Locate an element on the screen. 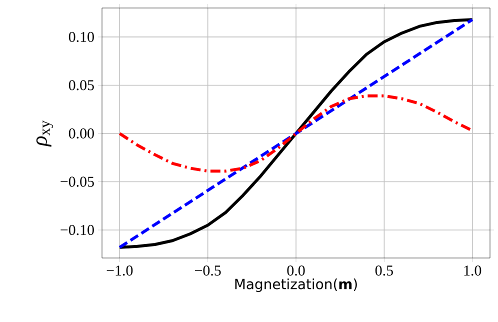 This screenshot has width=498, height=322. y-tick-label: 0.00 is located at coordinates (81, 133).